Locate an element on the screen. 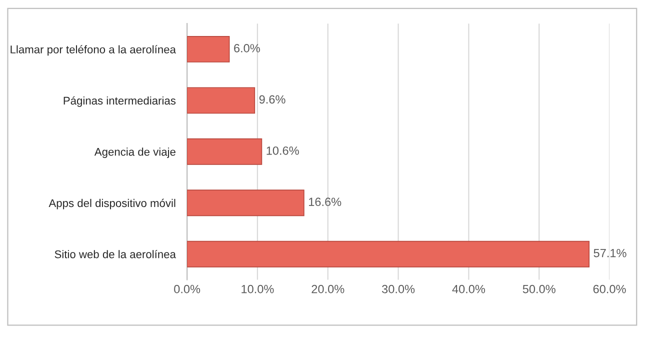 This screenshot has width=645, height=337. y-tick-label: Sitio web de la aerolínea is located at coordinates (115, 254).